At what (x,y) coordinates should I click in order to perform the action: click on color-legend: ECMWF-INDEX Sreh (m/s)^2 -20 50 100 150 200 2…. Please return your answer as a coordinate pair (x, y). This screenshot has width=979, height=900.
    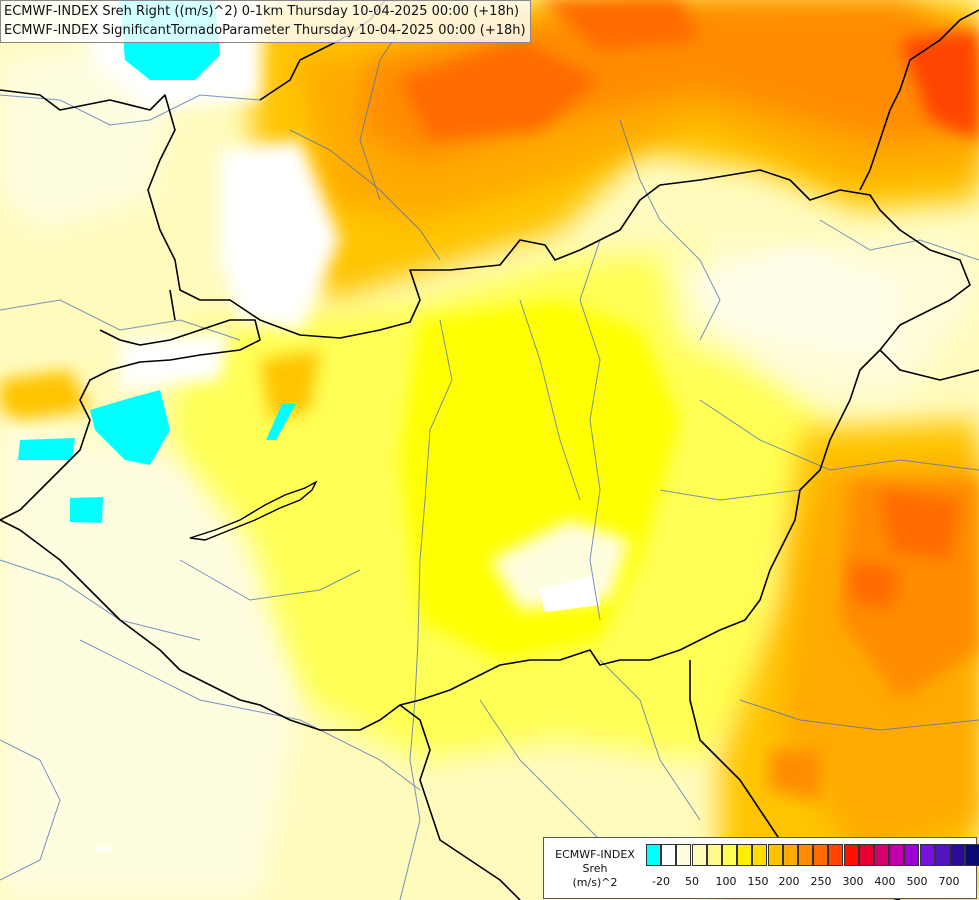
    Looking at the image, I should click on (761, 868).